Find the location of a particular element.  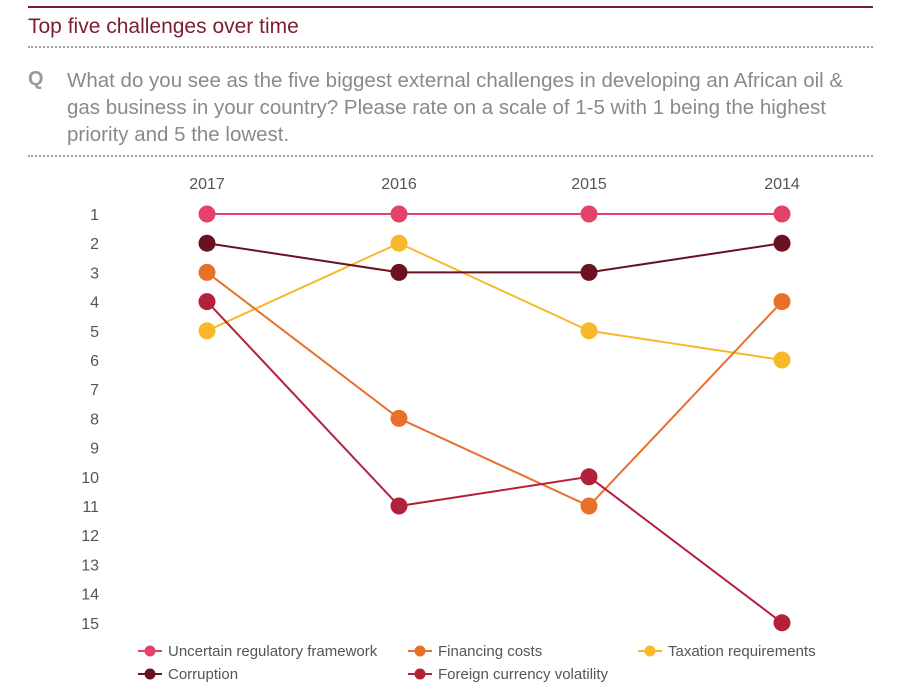

x-tick-label: 2017 is located at coordinates (207, 184).